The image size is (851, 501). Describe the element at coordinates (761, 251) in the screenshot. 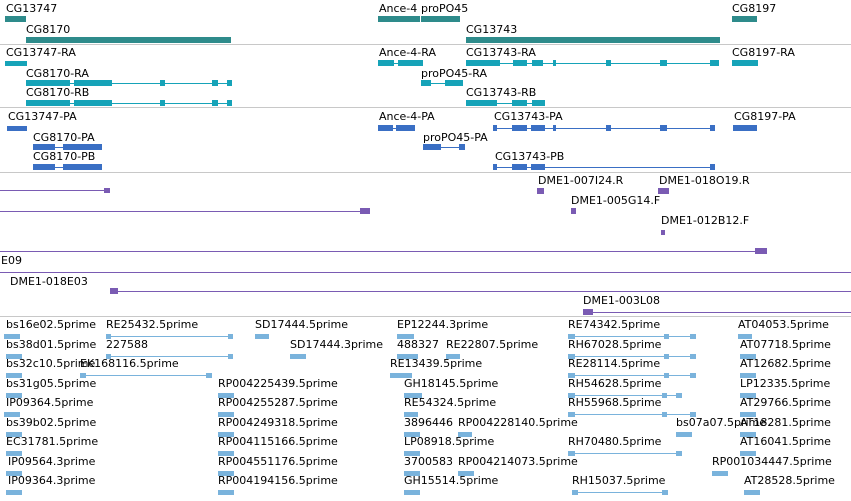

I see `clone-e09` at that location.